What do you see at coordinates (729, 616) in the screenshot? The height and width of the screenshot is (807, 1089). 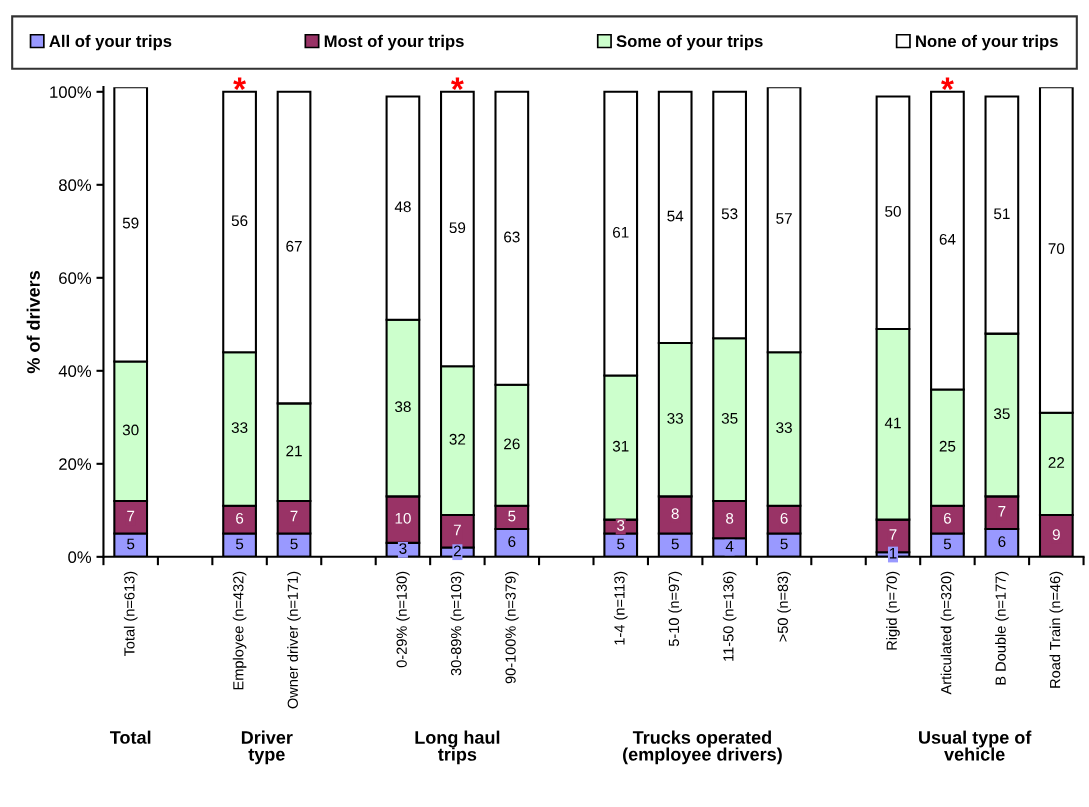 I see `x-tick-label: 11-50 (n=136)` at bounding box center [729, 616].